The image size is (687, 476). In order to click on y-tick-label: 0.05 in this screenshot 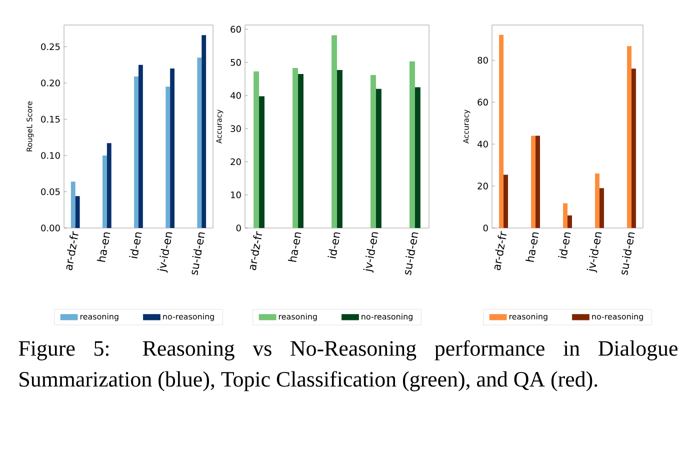, I will do `click(50, 192)`.